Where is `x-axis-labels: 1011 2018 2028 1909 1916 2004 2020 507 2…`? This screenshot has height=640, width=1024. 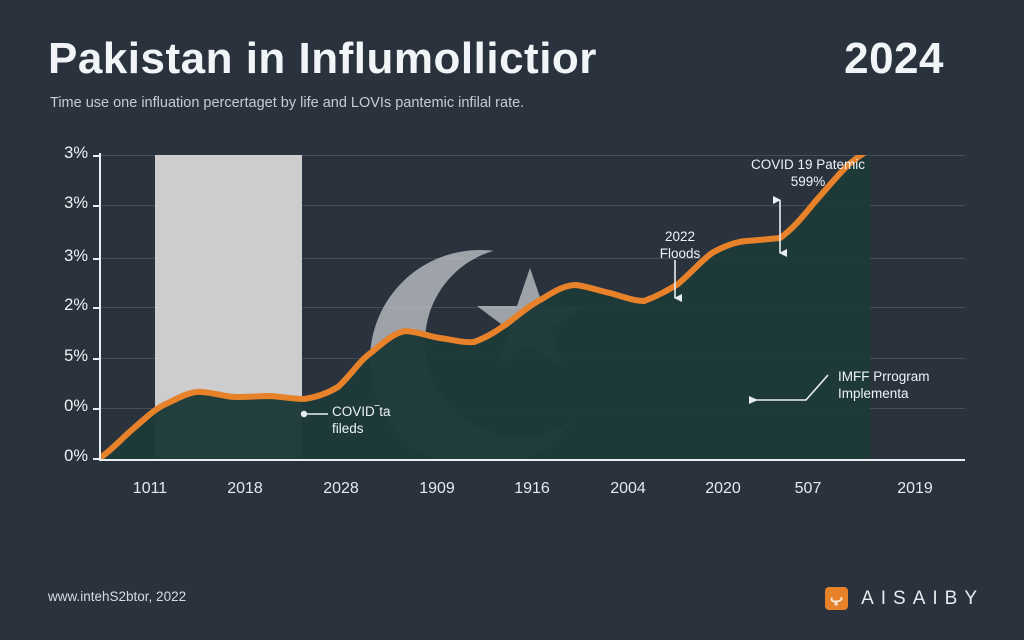 x-axis-labels: 1011 2018 2028 1909 1916 2004 2020 507 2… is located at coordinates (512, 494).